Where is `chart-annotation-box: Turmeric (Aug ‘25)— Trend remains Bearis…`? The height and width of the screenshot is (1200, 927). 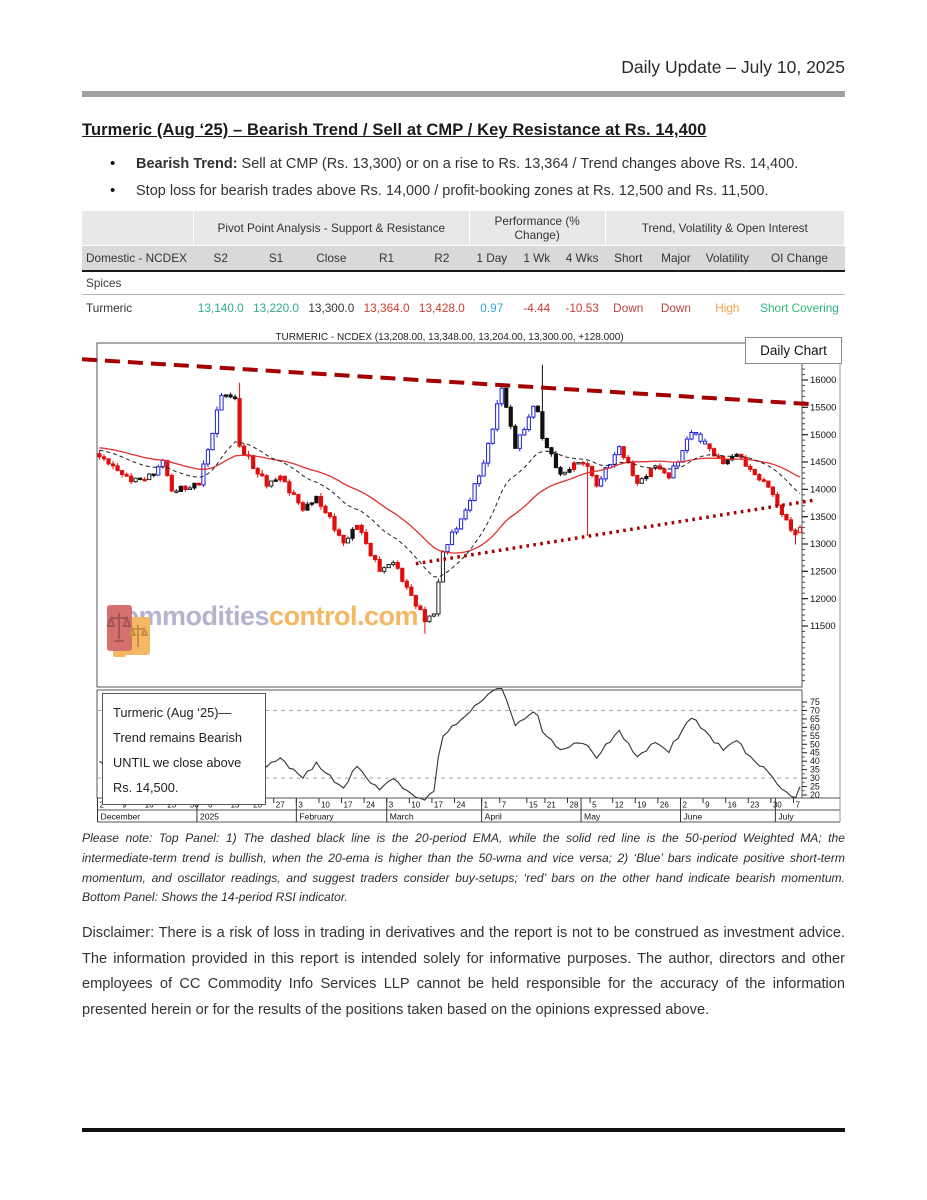 chart-annotation-box: Turmeric (Aug ‘25)— Trend remains Bearis… is located at coordinates (184, 749).